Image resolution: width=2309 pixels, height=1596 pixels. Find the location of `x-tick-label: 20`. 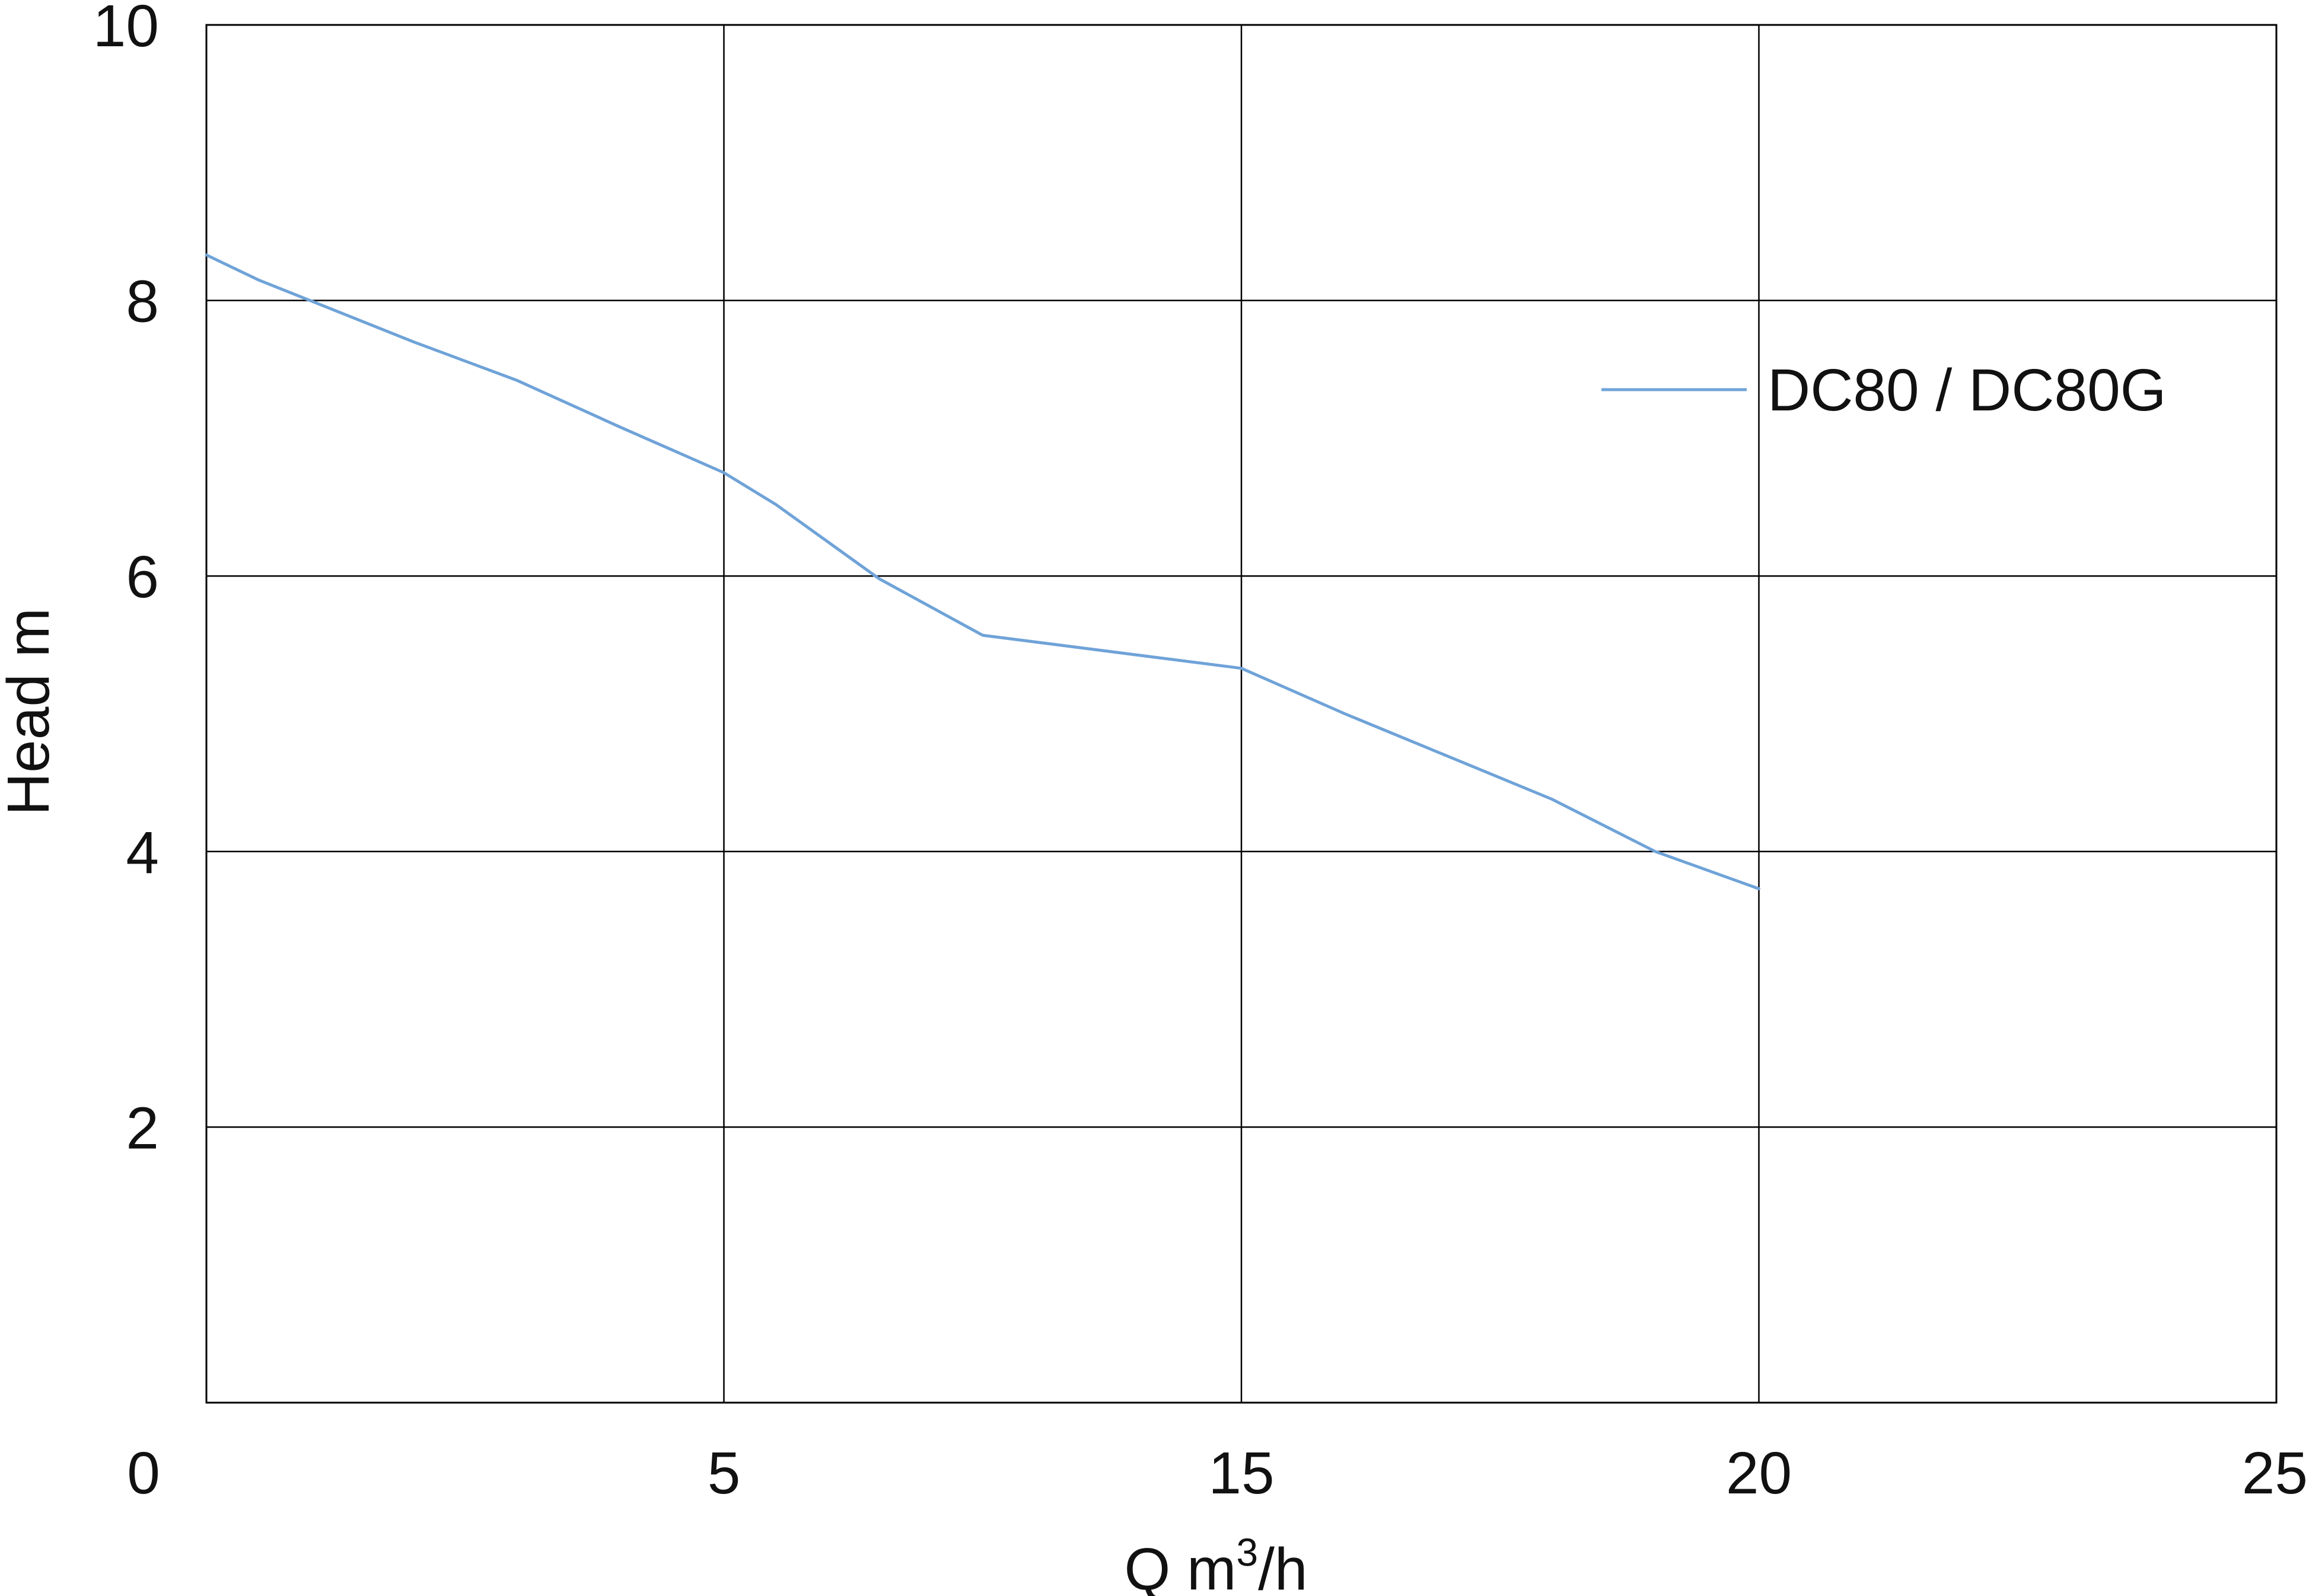

x-tick-label: 20 is located at coordinates (1759, 1473).